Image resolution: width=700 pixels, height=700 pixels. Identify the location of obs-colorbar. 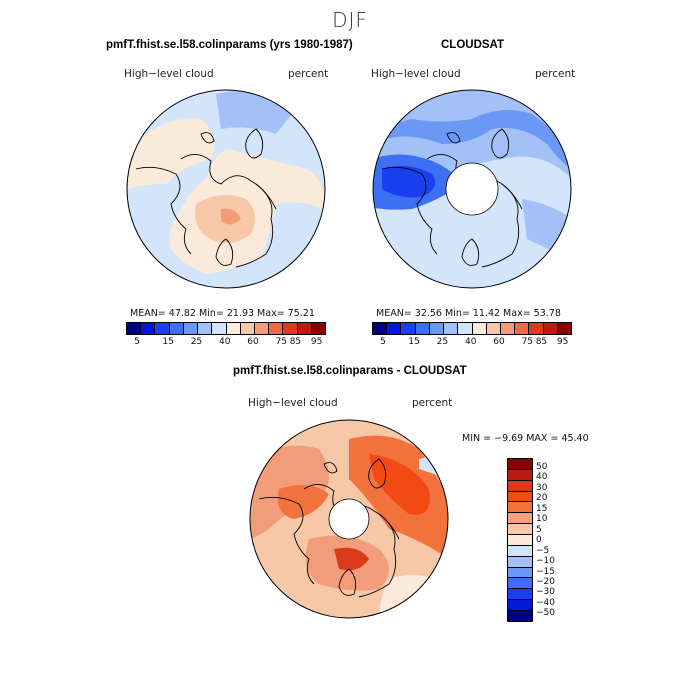
(472, 328).